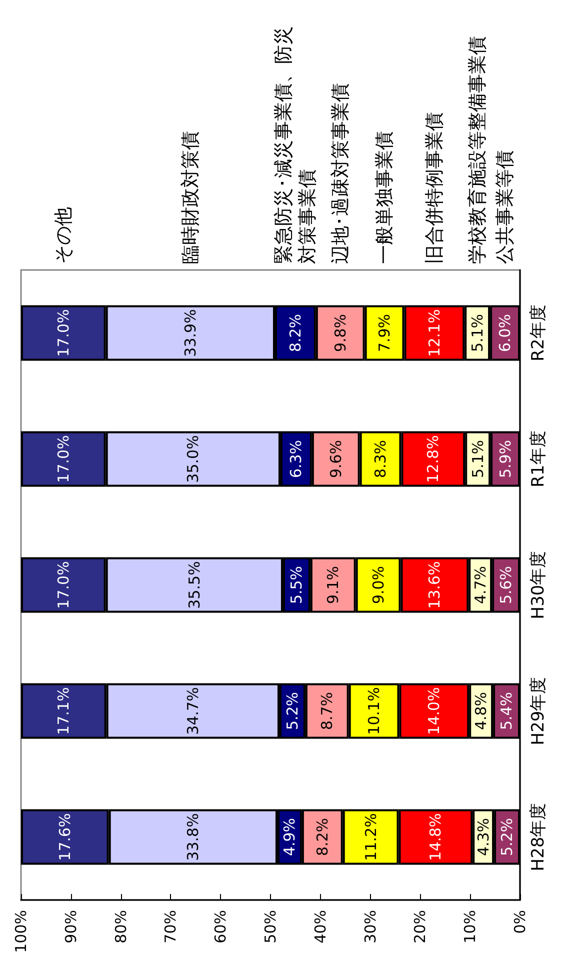 Image resolution: width=564 pixels, height=973 pixels. What do you see at coordinates (470, 927) in the screenshot?
I see `x-tick-label: 10%` at bounding box center [470, 927].